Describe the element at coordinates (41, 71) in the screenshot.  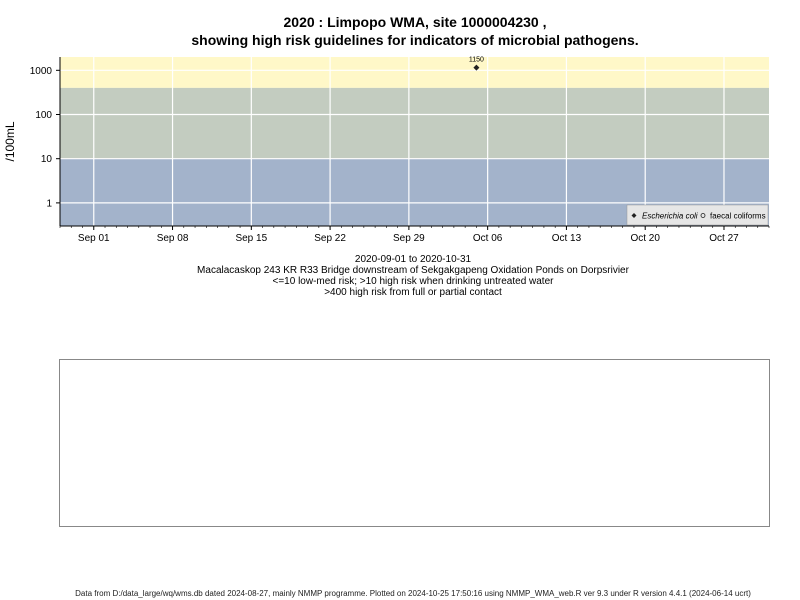
I see `y-tick-label: 1000` at that location.